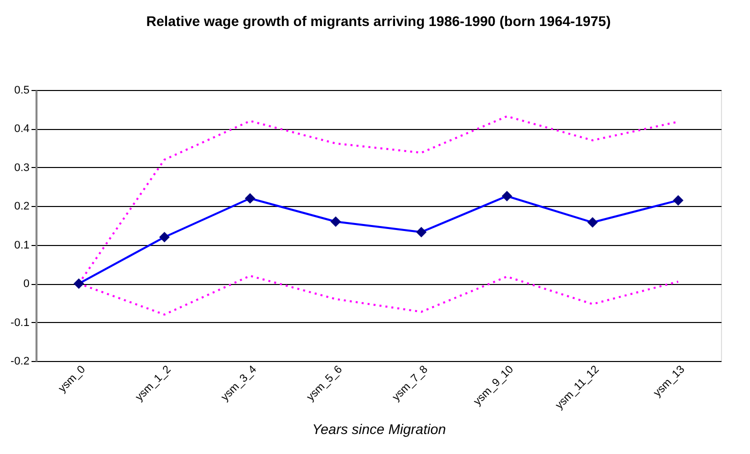  Describe the element at coordinates (22, 168) in the screenshot. I see `y-tick-label: 0.3` at that location.